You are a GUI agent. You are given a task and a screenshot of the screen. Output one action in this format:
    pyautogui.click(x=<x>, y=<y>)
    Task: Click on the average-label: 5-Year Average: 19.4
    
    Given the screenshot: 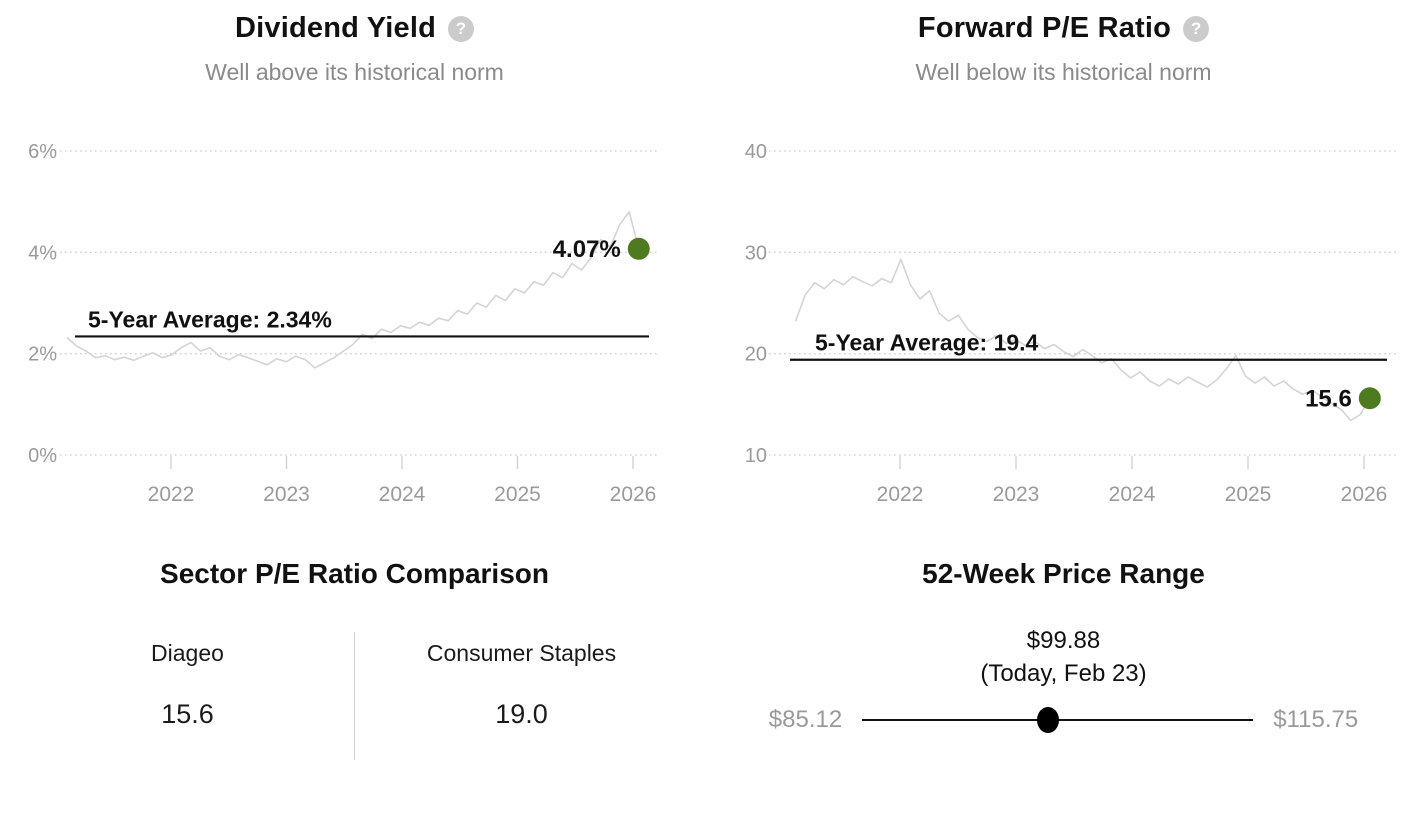 What is the action you would take?
    pyautogui.click(x=927, y=343)
    